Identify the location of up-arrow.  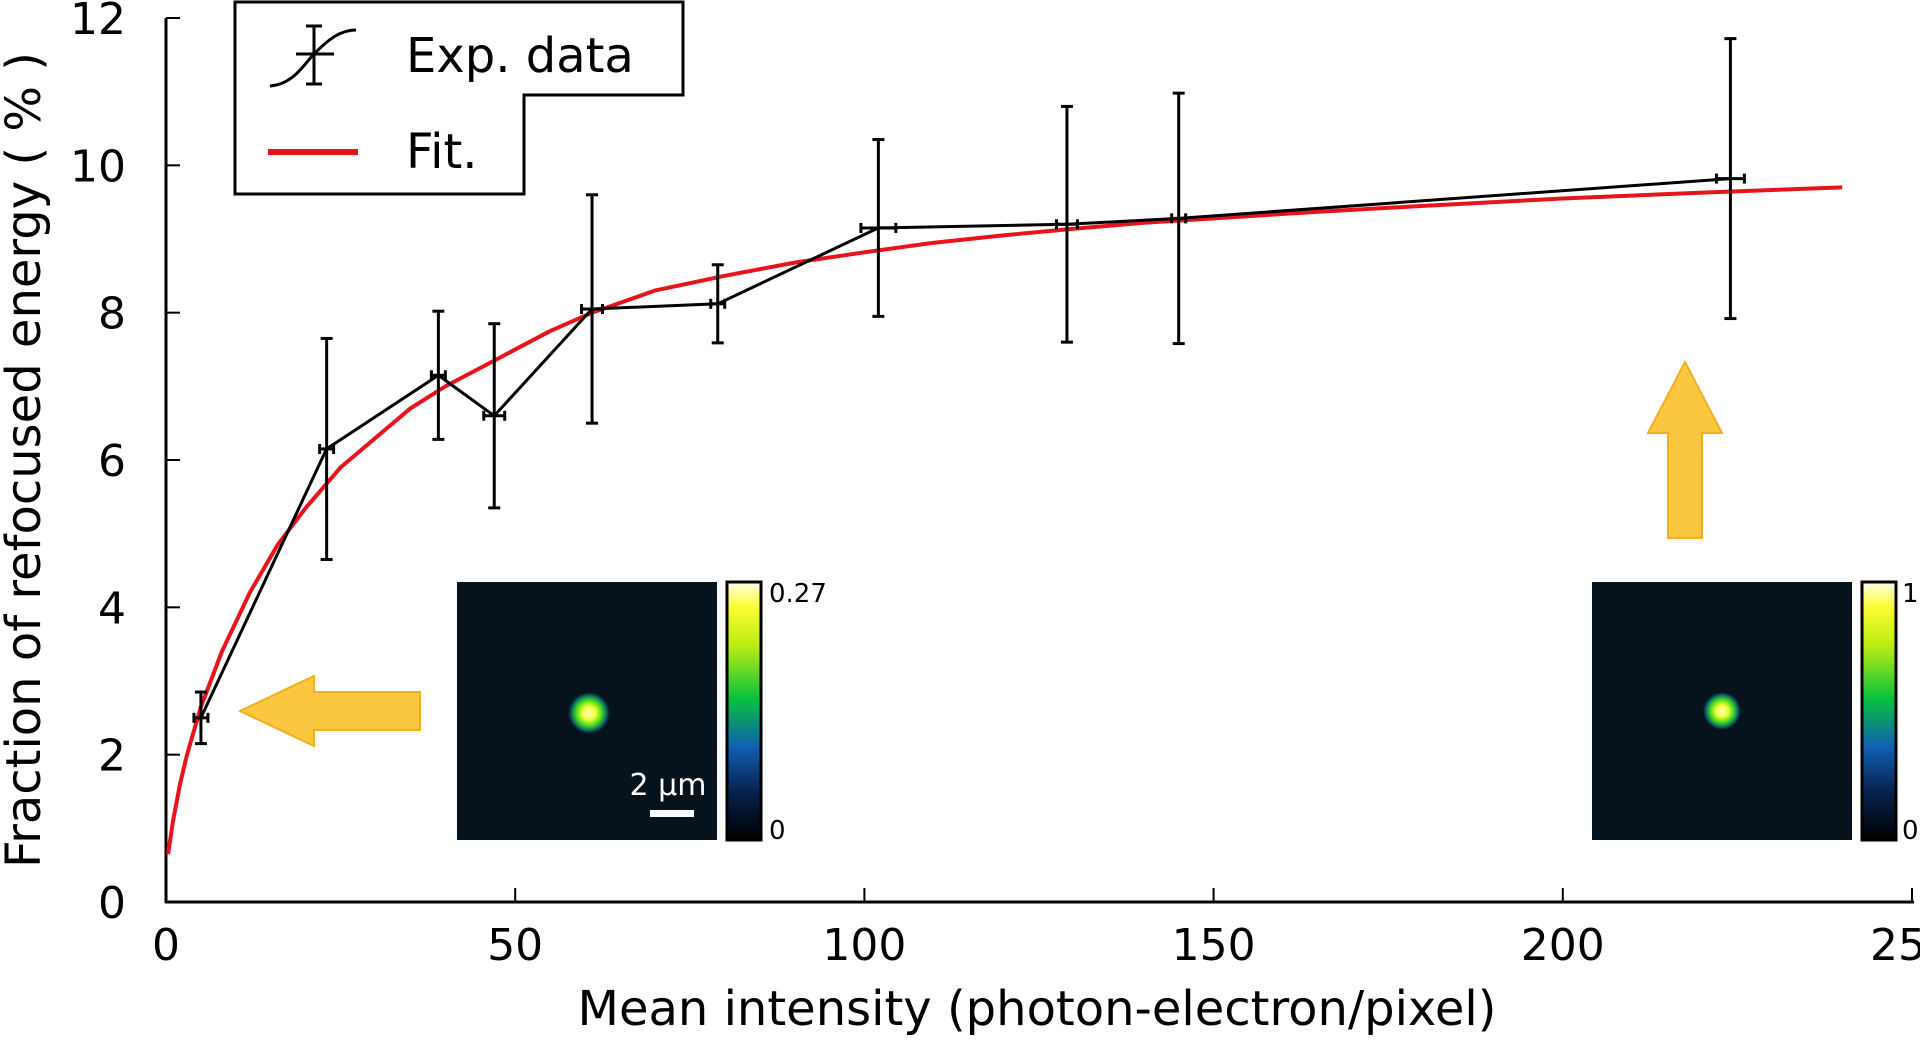
(1685, 449).